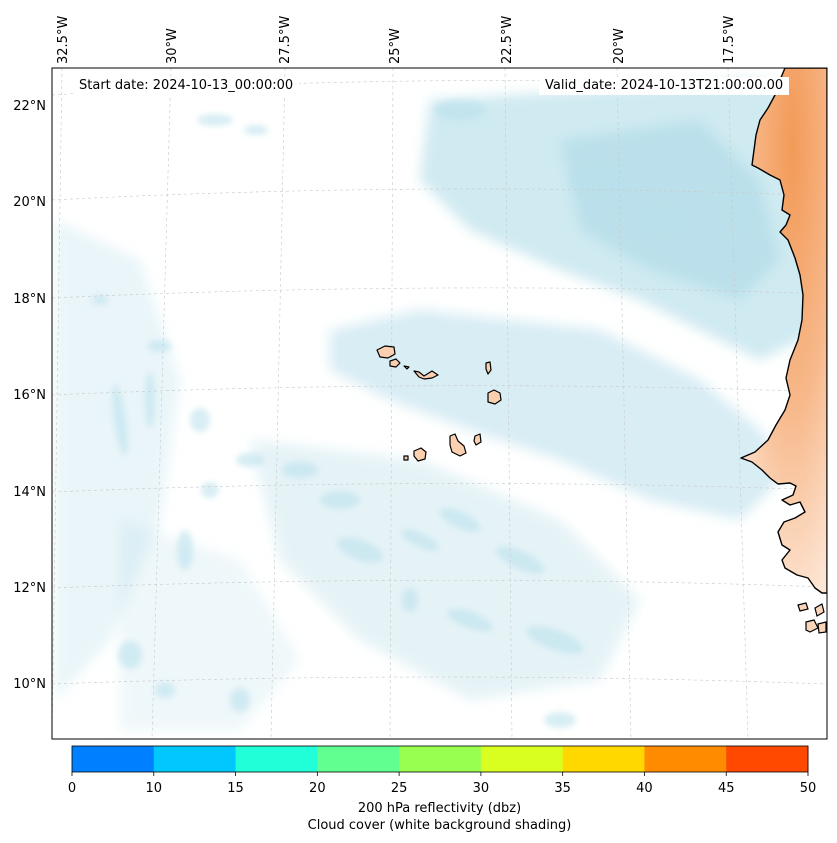  I want to click on island-fogo, so click(420, 454).